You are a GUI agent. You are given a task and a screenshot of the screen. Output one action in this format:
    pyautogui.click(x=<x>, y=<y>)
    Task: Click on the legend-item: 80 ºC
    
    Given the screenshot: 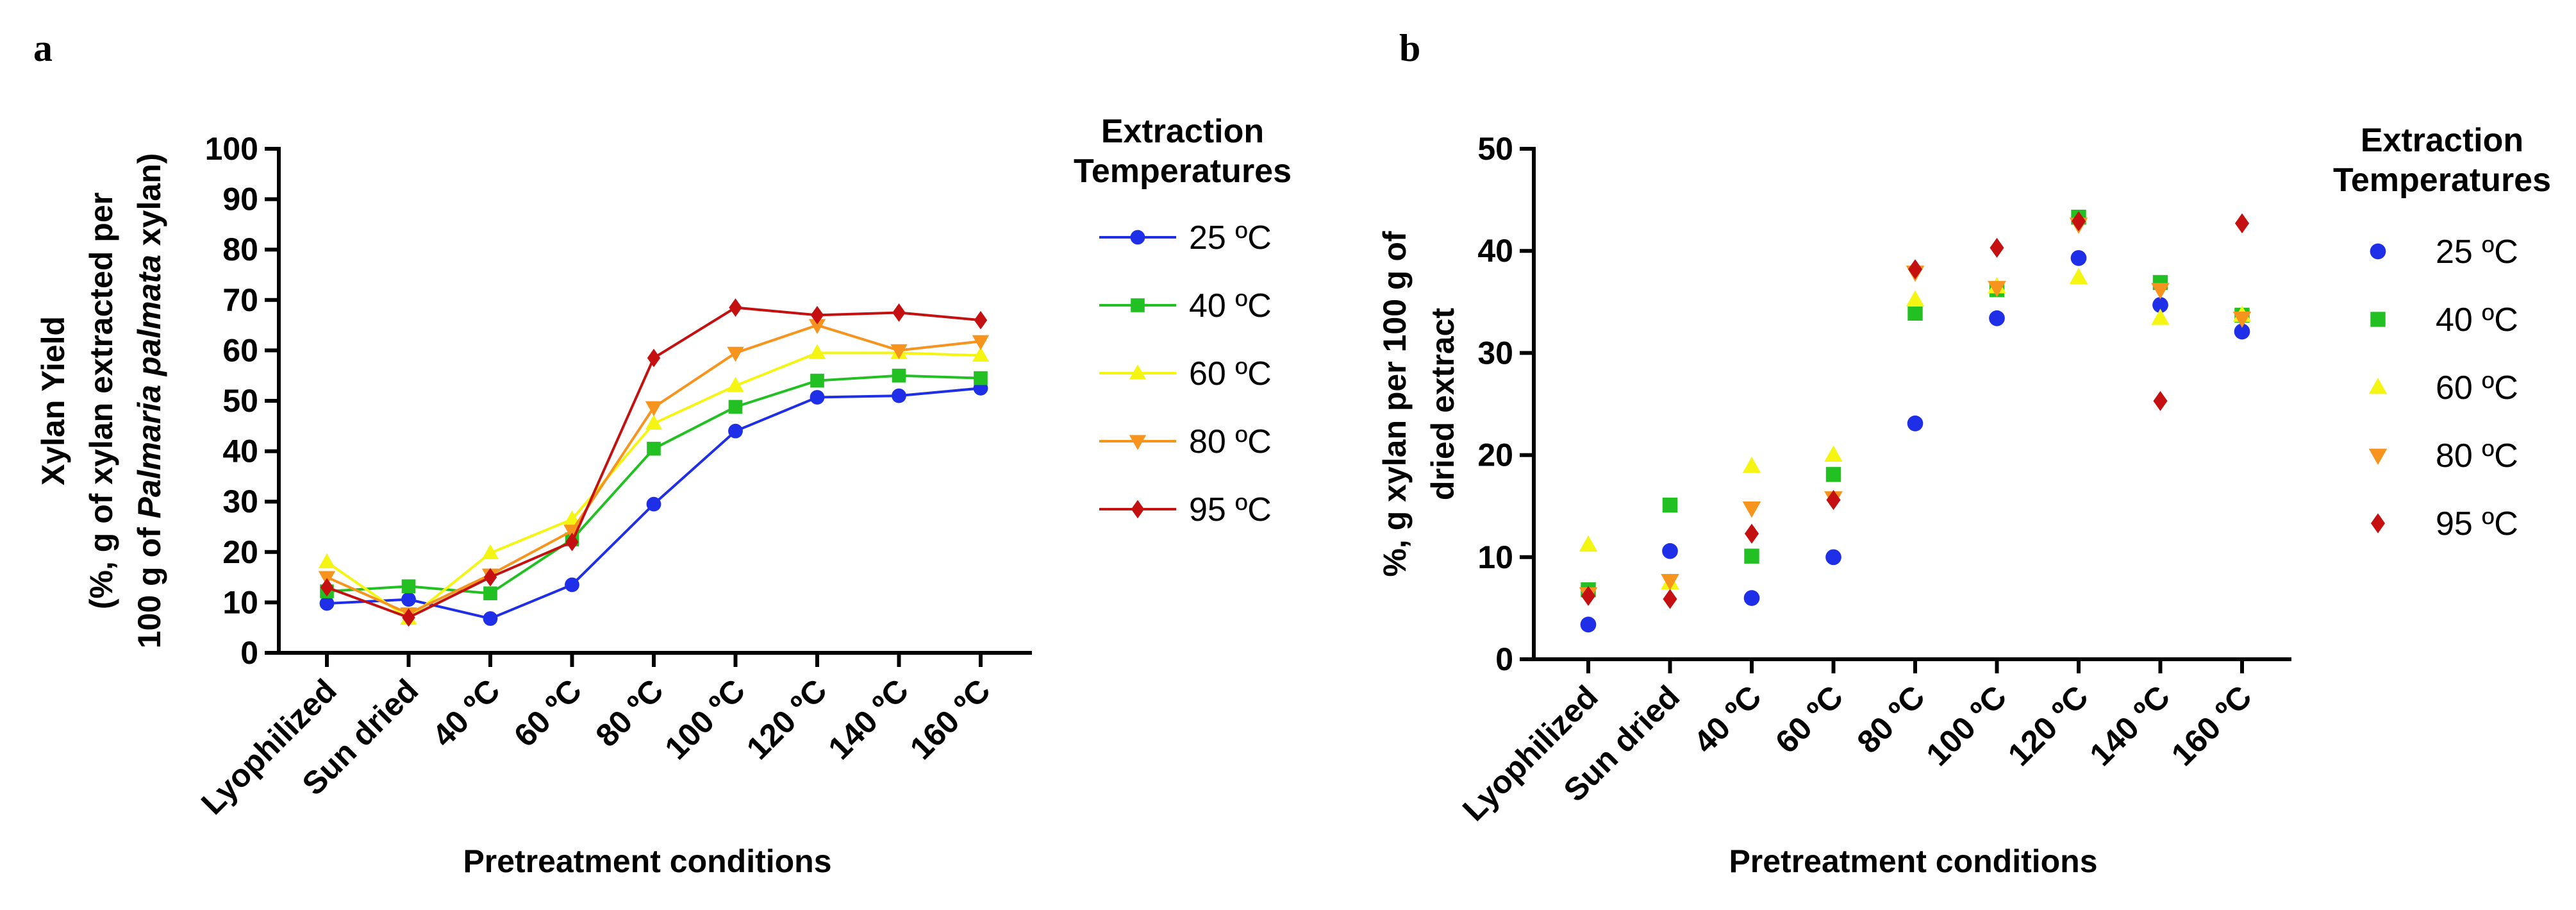 What is the action you would take?
    pyautogui.click(x=1185, y=442)
    